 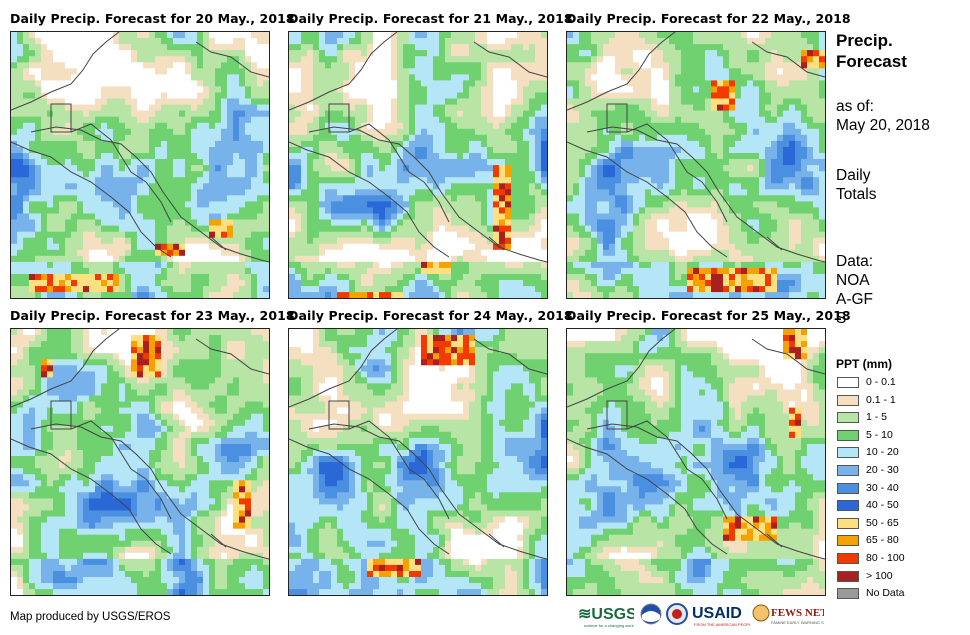 What do you see at coordinates (90, 617) in the screenshot?
I see `credit-text: Map produced by USGS/EROS` at bounding box center [90, 617].